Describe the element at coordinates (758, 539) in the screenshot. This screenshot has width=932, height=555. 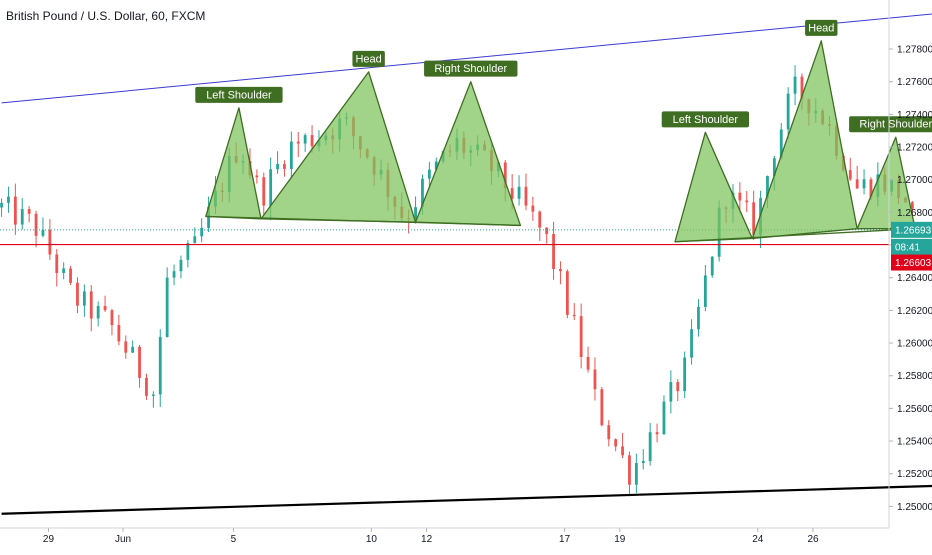
I see `x-tick-label: 24` at that location.